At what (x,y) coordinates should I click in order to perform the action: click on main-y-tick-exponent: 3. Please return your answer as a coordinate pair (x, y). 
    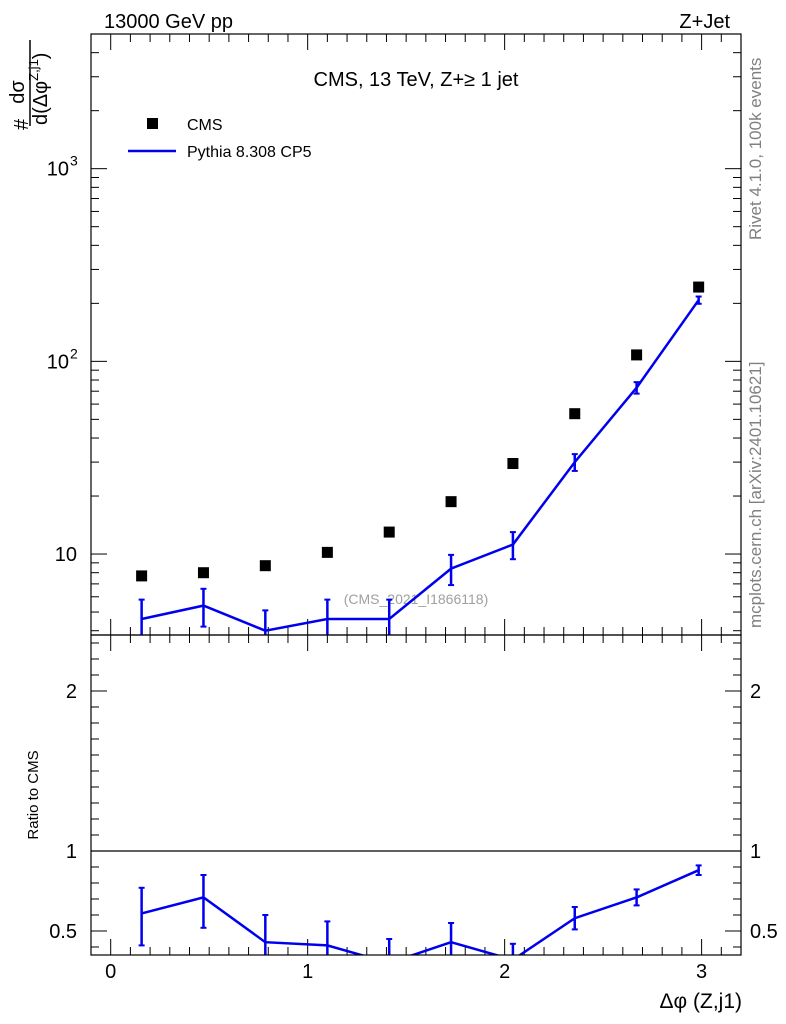
    Looking at the image, I should click on (74, 161).